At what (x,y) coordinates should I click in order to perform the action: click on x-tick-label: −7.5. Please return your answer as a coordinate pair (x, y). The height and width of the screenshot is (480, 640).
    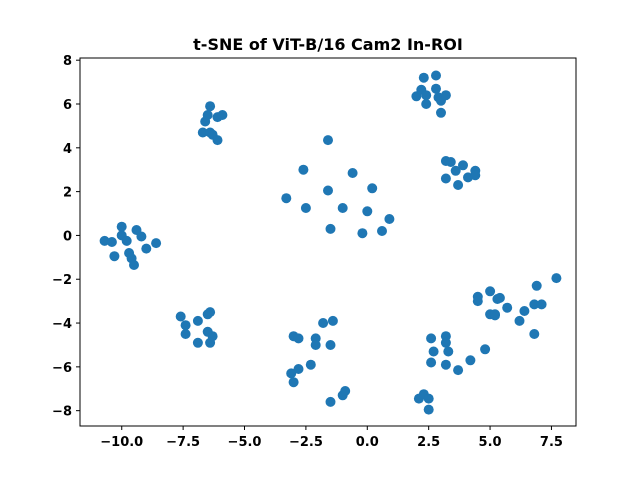
    Looking at the image, I should click on (183, 442).